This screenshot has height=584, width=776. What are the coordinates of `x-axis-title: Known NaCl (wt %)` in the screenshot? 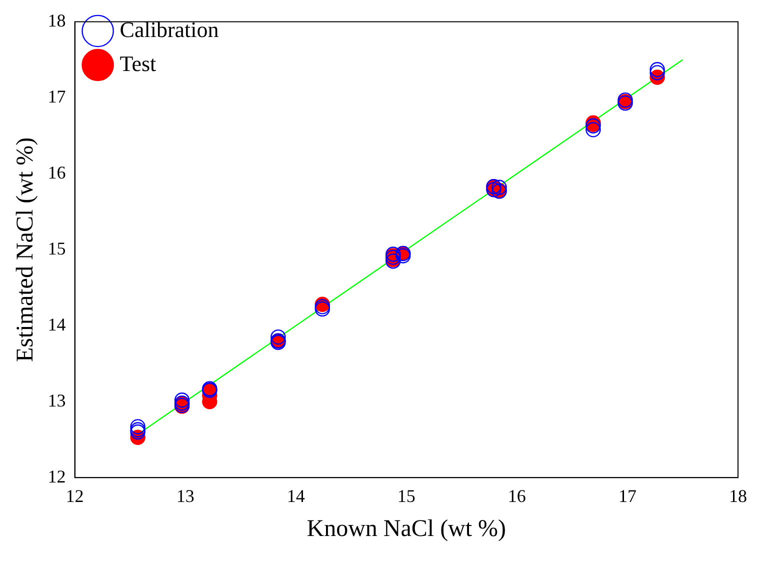 It's located at (406, 529).